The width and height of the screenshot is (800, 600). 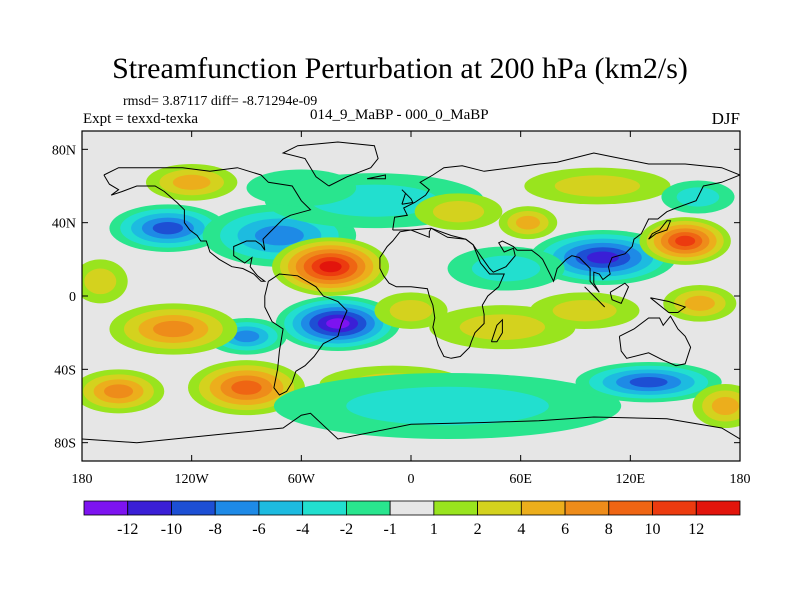 I want to click on legend-label: -10, so click(x=171, y=529).